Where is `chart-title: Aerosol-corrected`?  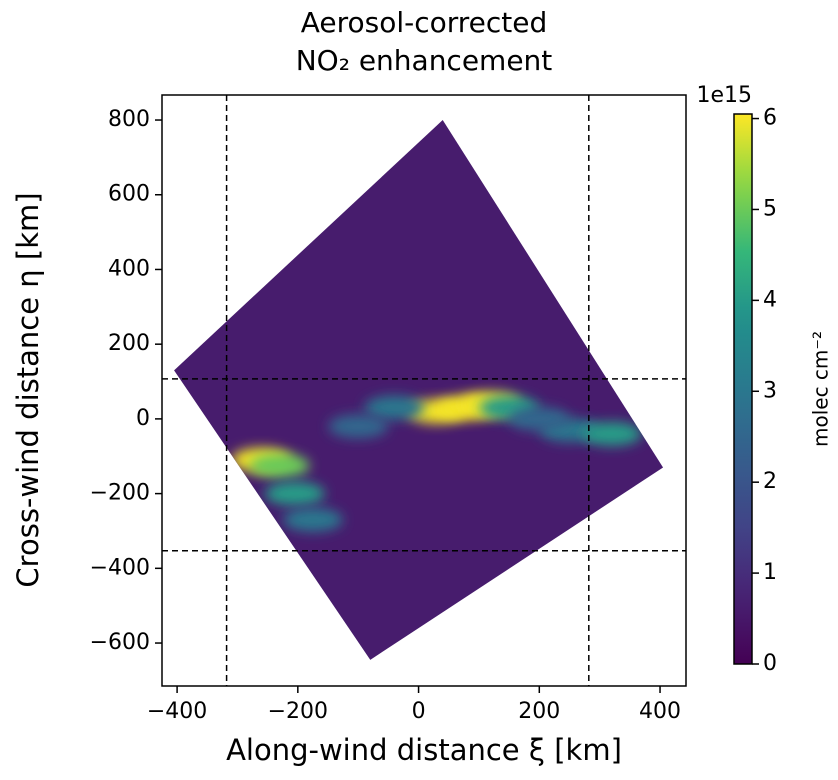
chart-title: Aerosol-corrected is located at coordinates (424, 22).